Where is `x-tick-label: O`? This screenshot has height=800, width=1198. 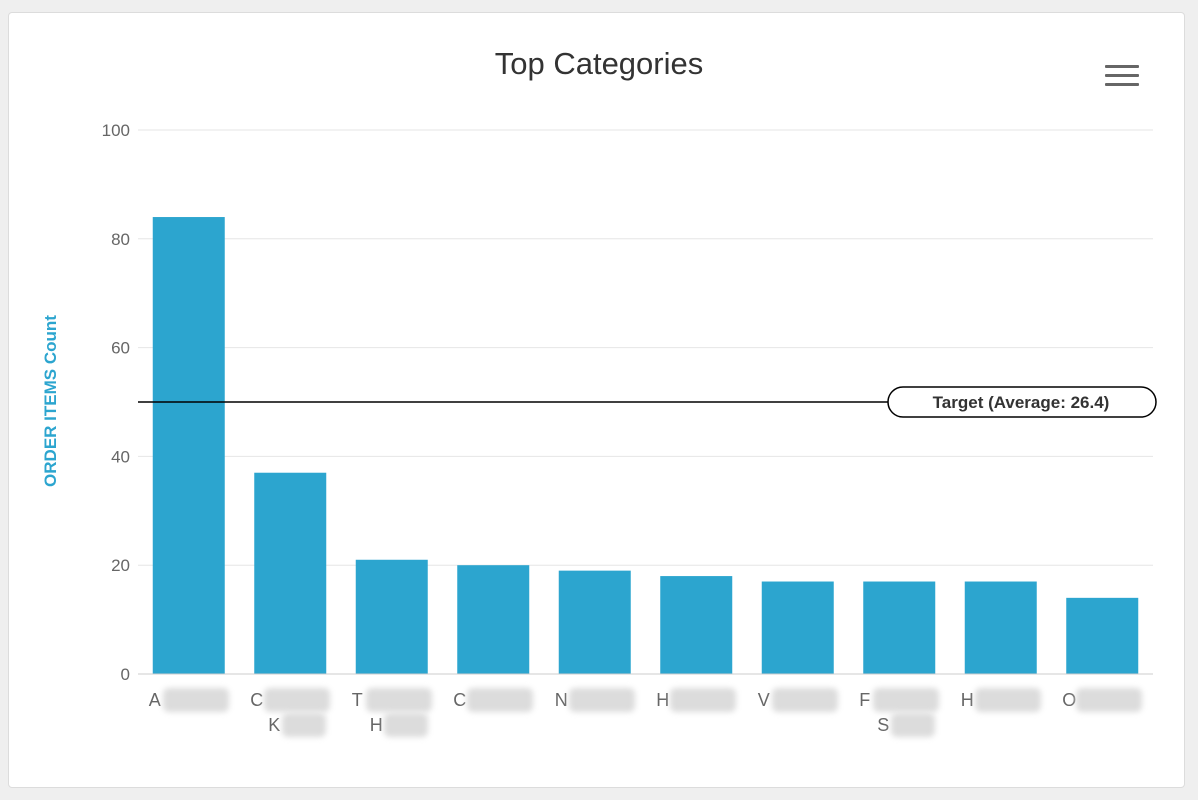 x-tick-label: O is located at coordinates (1069, 700).